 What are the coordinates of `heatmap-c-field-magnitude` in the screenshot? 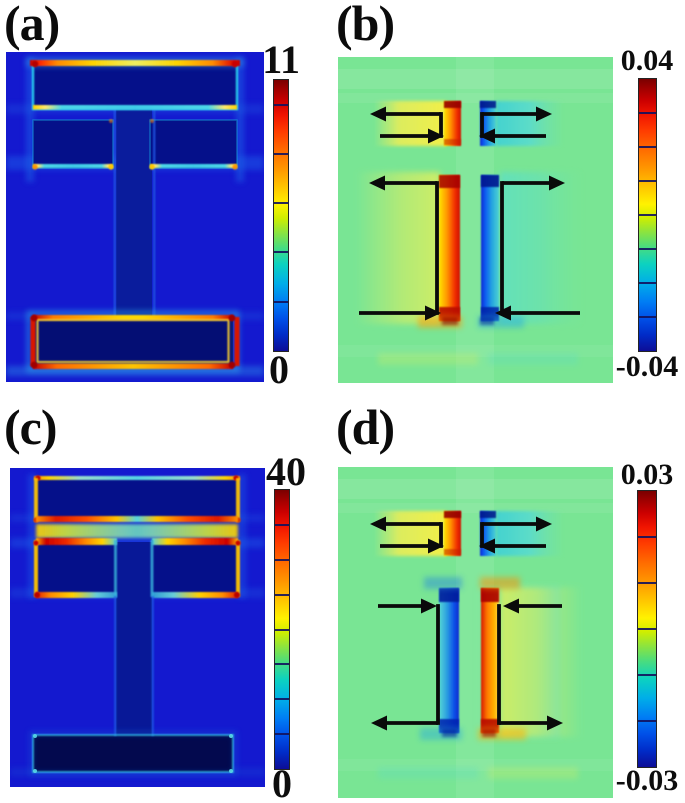 It's located at (137, 627).